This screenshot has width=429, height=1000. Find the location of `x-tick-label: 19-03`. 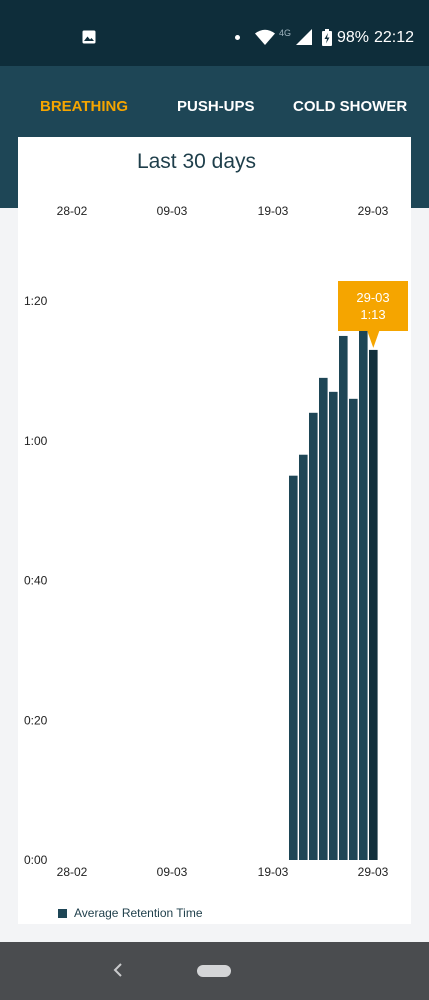

x-tick-label: 19-03 is located at coordinates (273, 872).